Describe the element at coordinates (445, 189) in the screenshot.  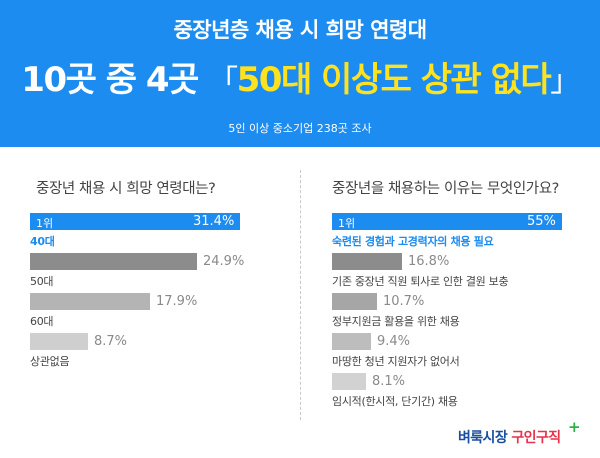
I see `reason-chart-title: 중장년을 채용하는 이유는 무엇인가요?` at that location.